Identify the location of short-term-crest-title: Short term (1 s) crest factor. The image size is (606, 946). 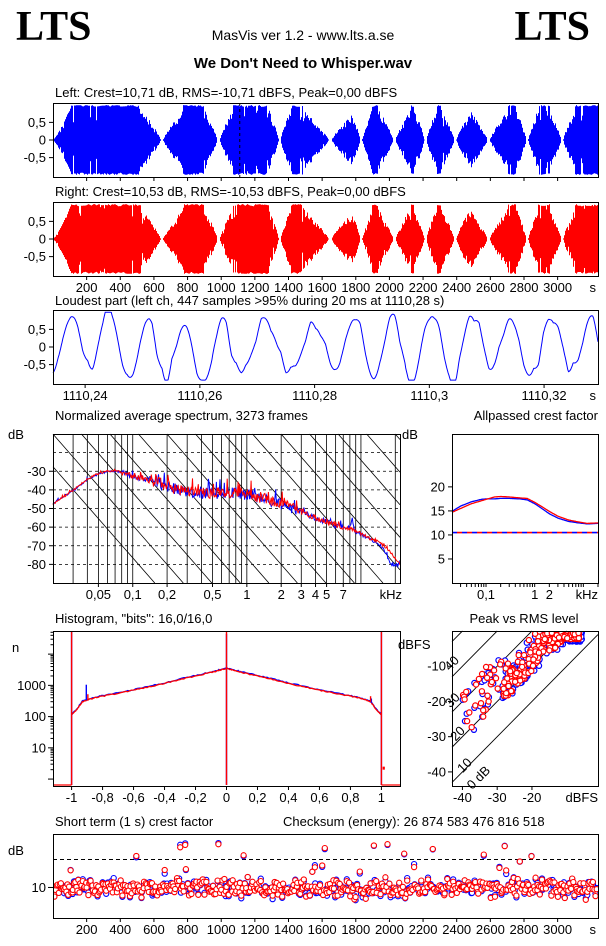
(134, 821).